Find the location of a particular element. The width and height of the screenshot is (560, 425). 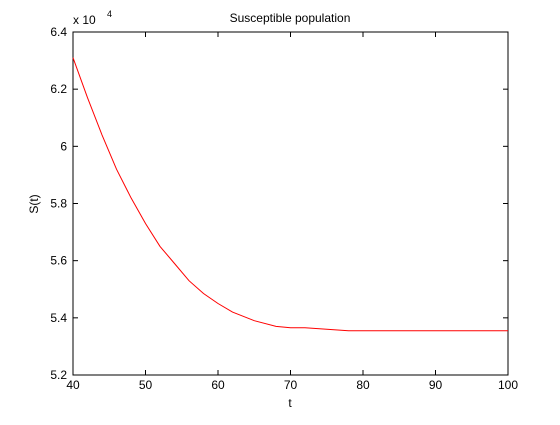

x-tick-label: 50 is located at coordinates (146, 385).